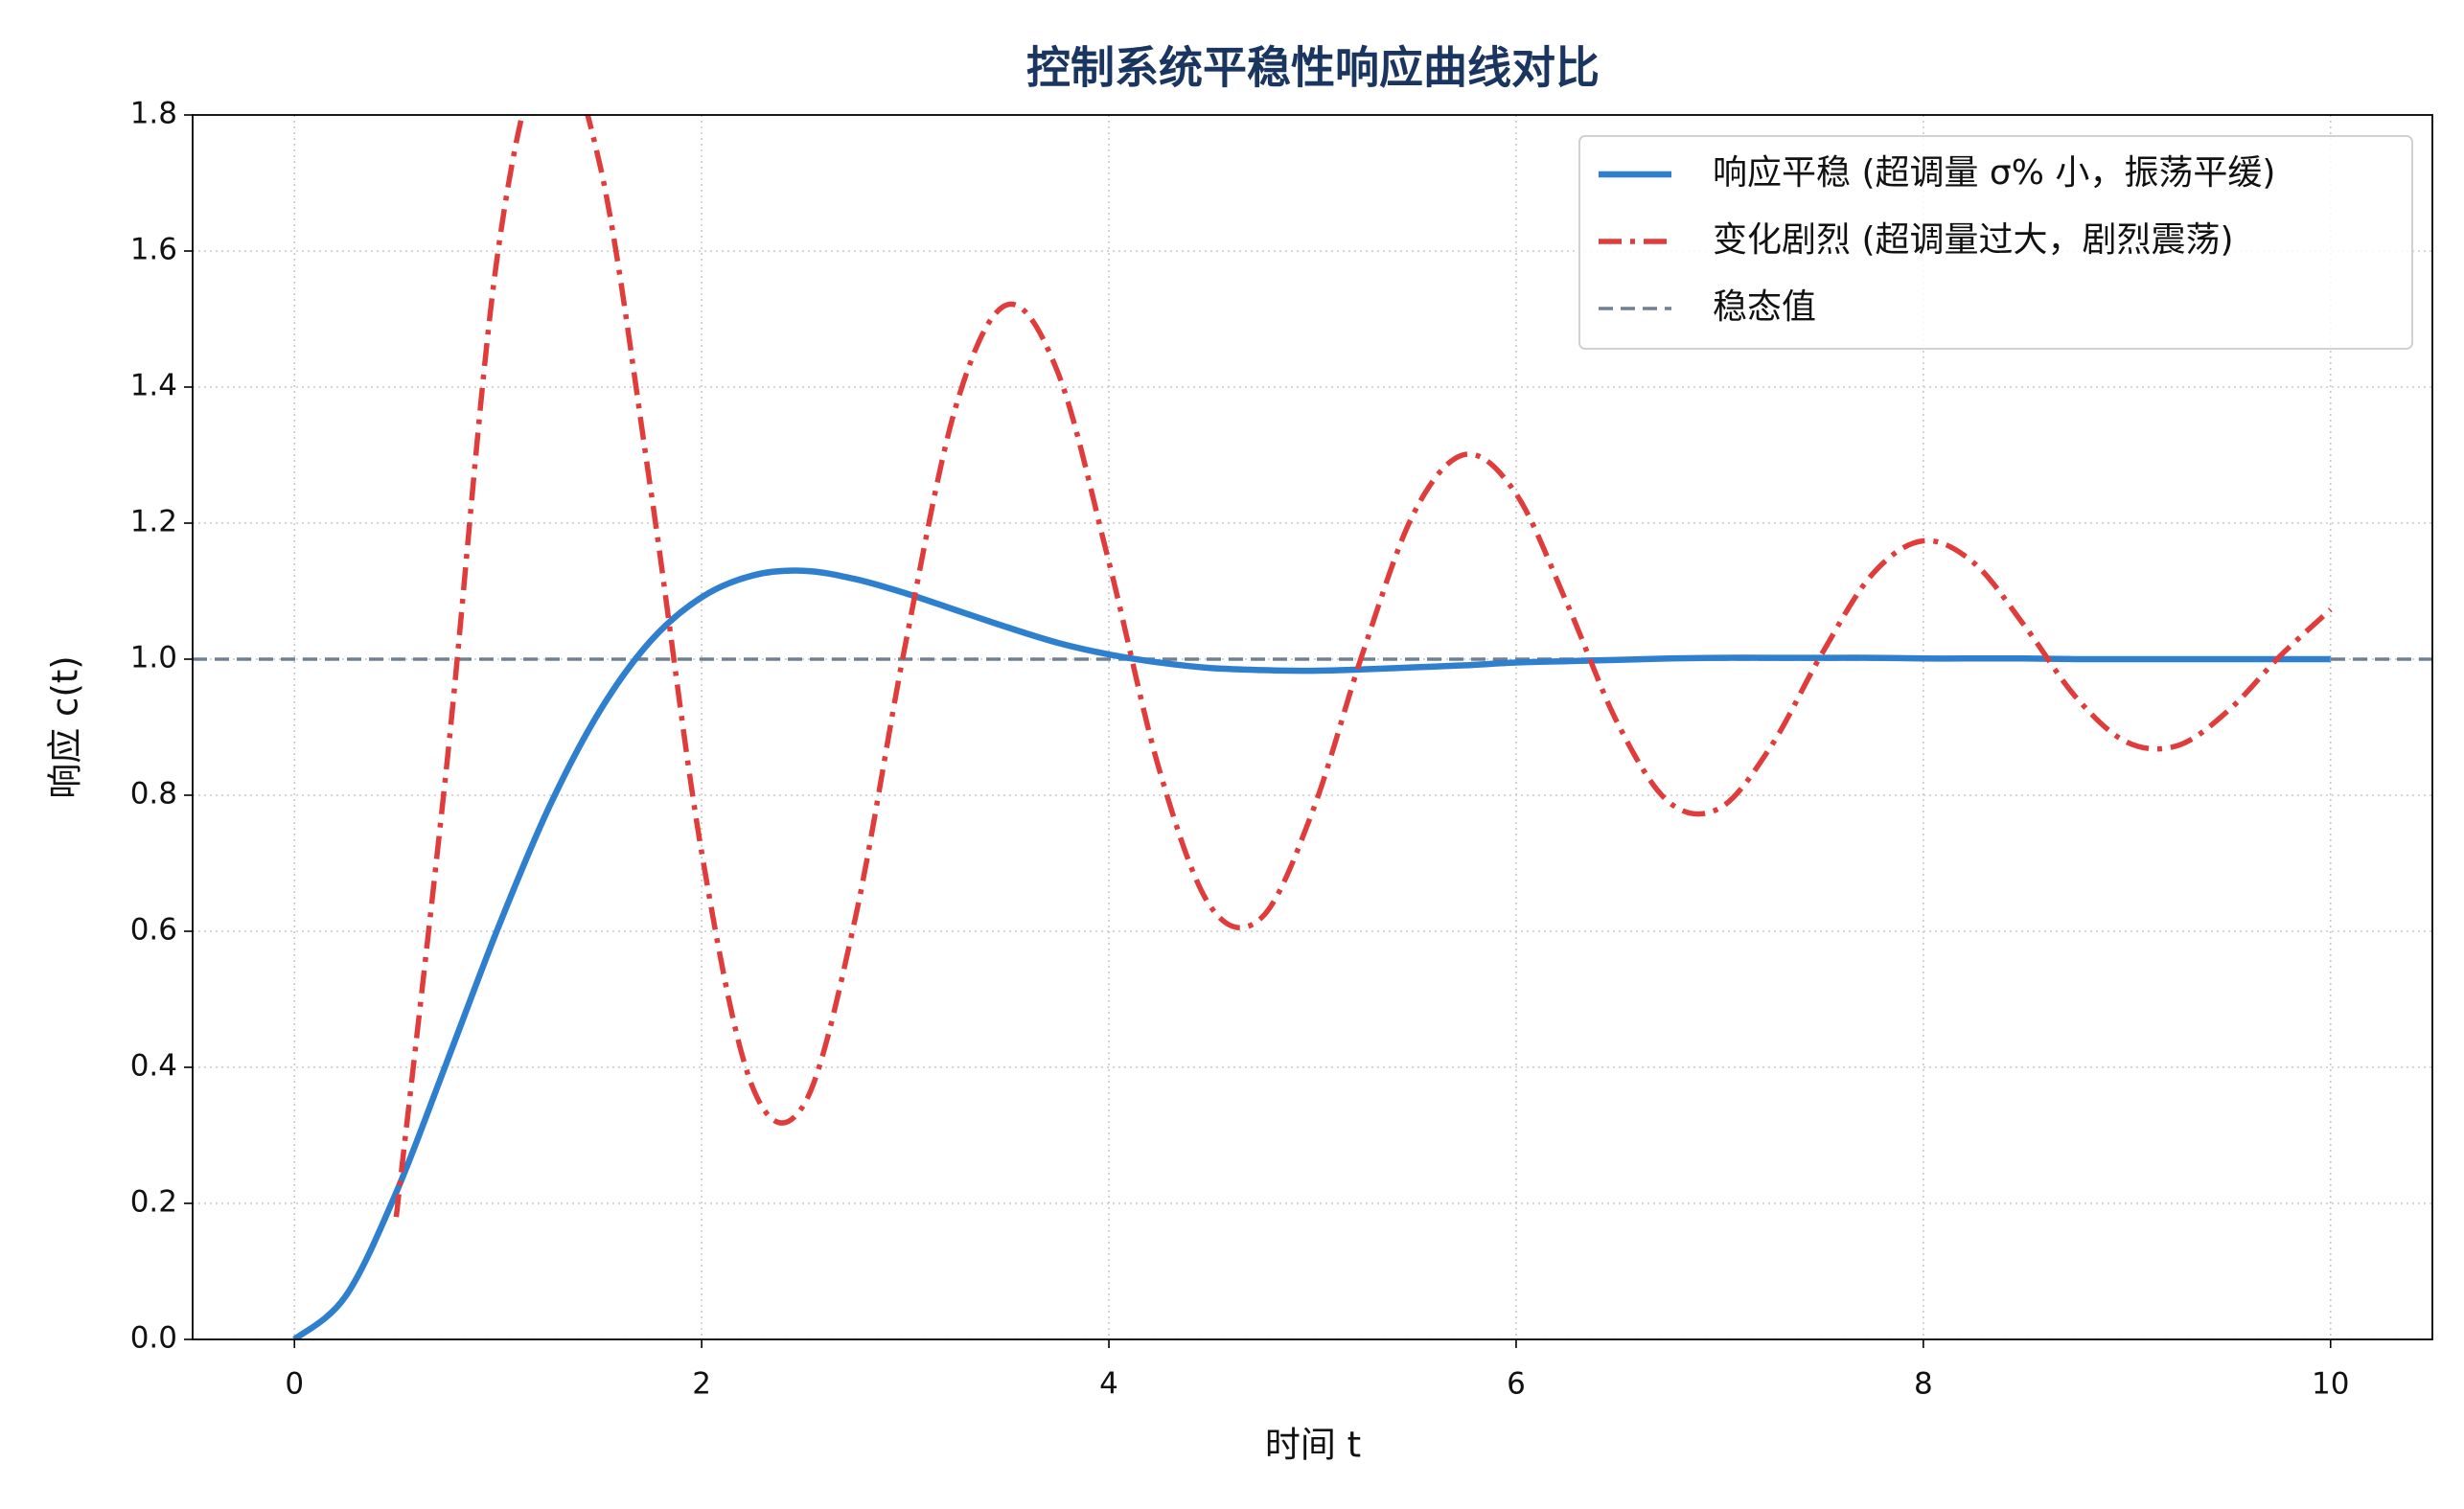 This screenshot has width=2464, height=1509. Describe the element at coordinates (153, 386) in the screenshot. I see `y-tick-label: 1.4` at that location.